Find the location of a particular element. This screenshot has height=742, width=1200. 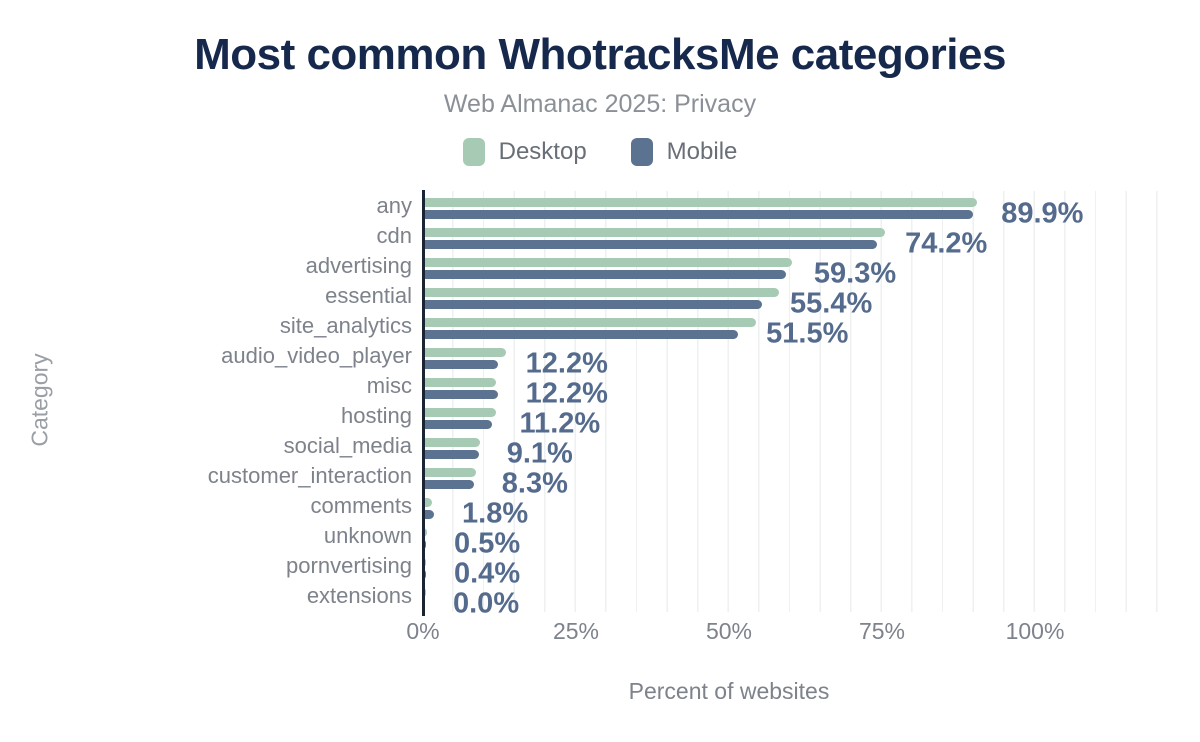

desktop-bar-audio_video_player is located at coordinates (464, 352).